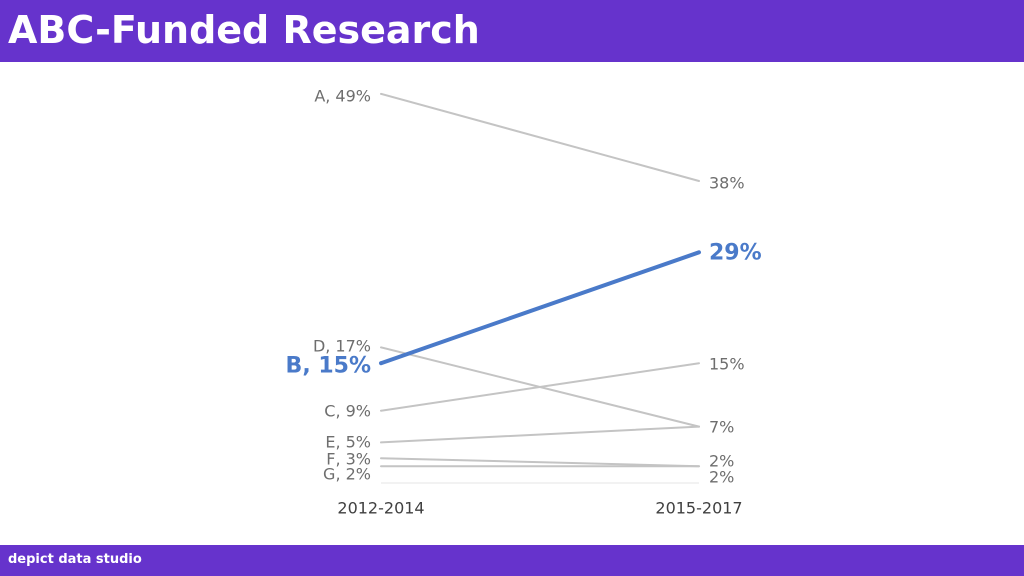 The height and width of the screenshot is (576, 1024). What do you see at coordinates (380, 508) in the screenshot?
I see `x-tick-label: 2012-2014` at bounding box center [380, 508].